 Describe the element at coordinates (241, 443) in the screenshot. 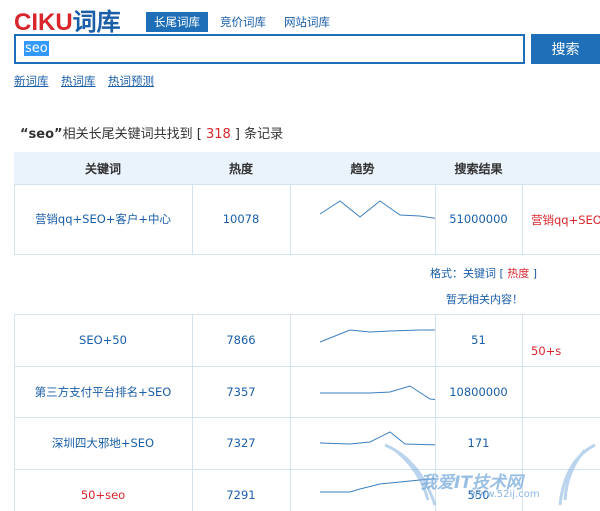

I see `heat: 7327` at that location.